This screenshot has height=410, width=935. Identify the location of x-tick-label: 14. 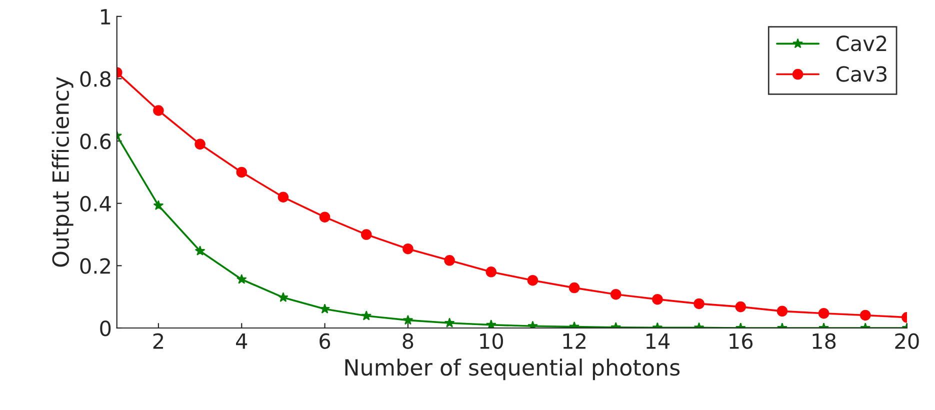
(658, 341).